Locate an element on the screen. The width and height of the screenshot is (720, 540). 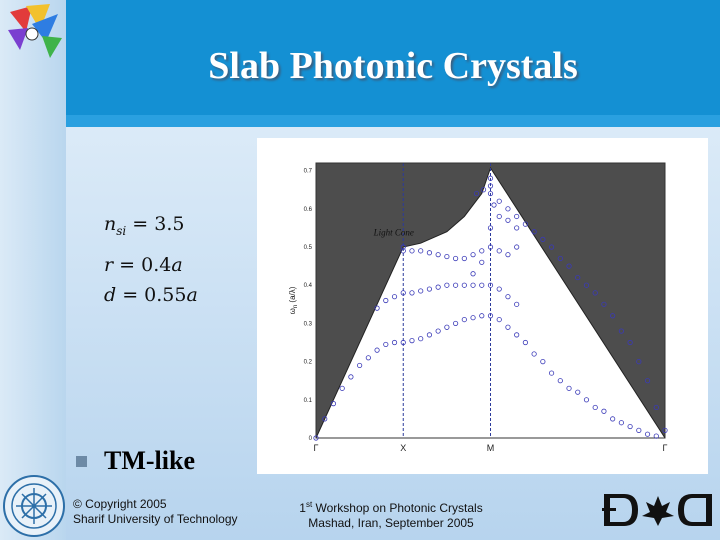
y-tick-label: 0.6 is located at coordinates (308, 210).